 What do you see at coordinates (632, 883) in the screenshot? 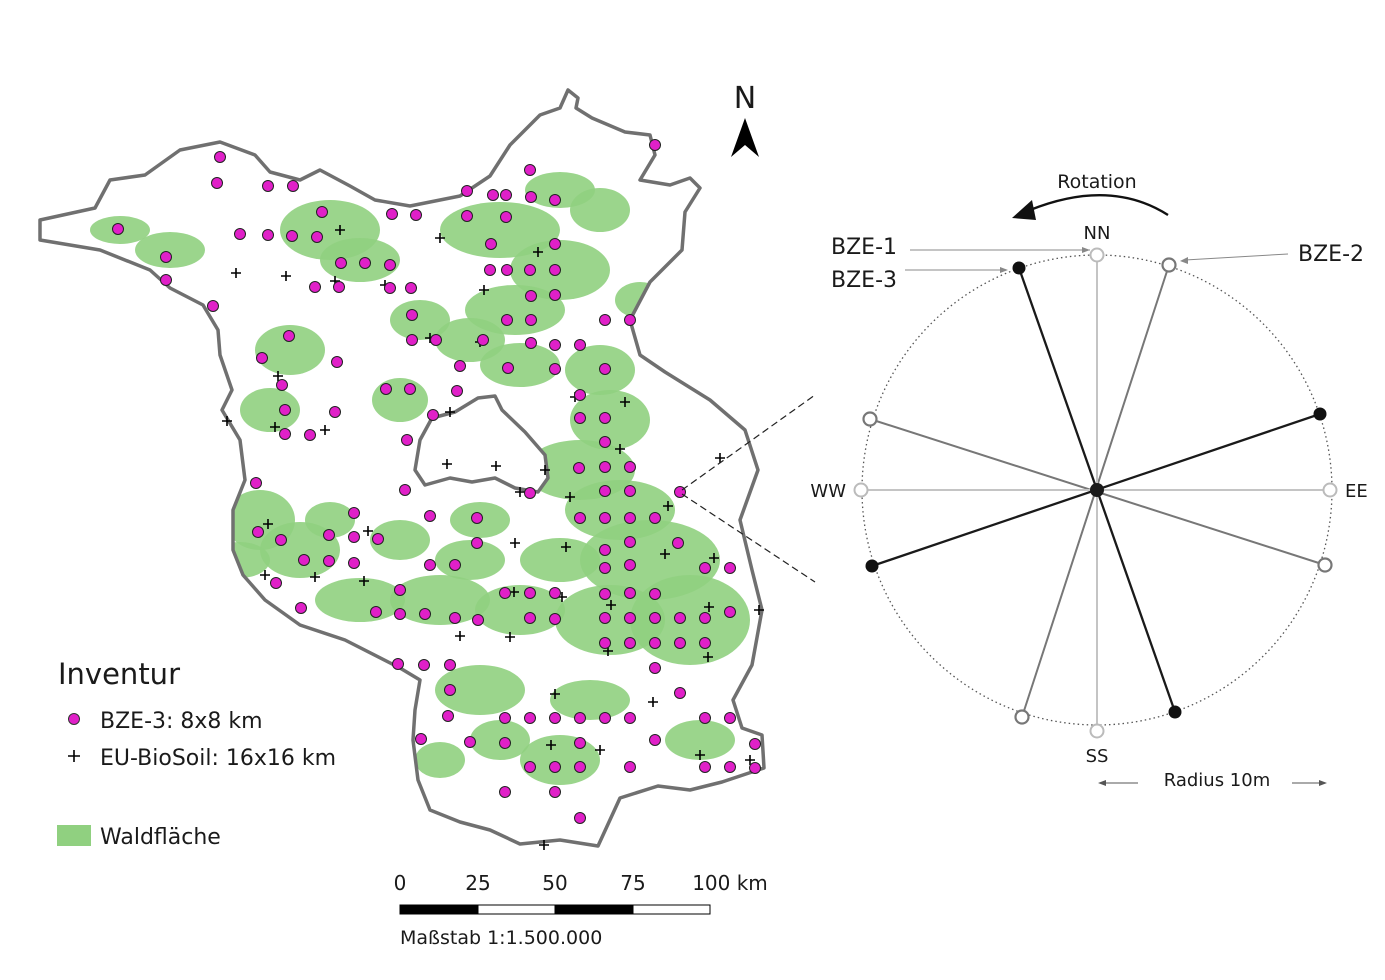
I see `scale-tick-75: 75` at bounding box center [632, 883].